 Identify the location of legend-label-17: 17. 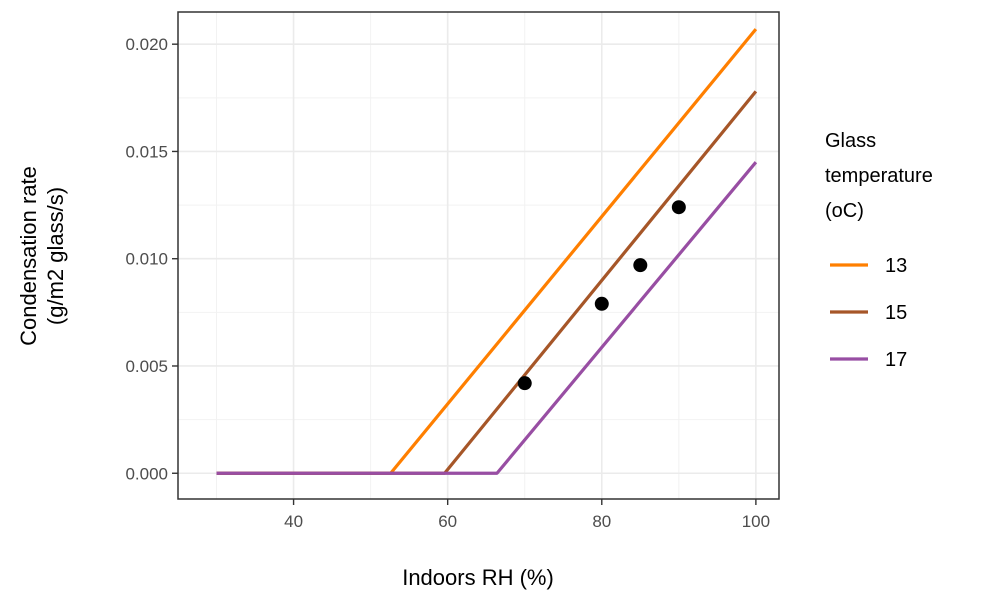
(896, 360).